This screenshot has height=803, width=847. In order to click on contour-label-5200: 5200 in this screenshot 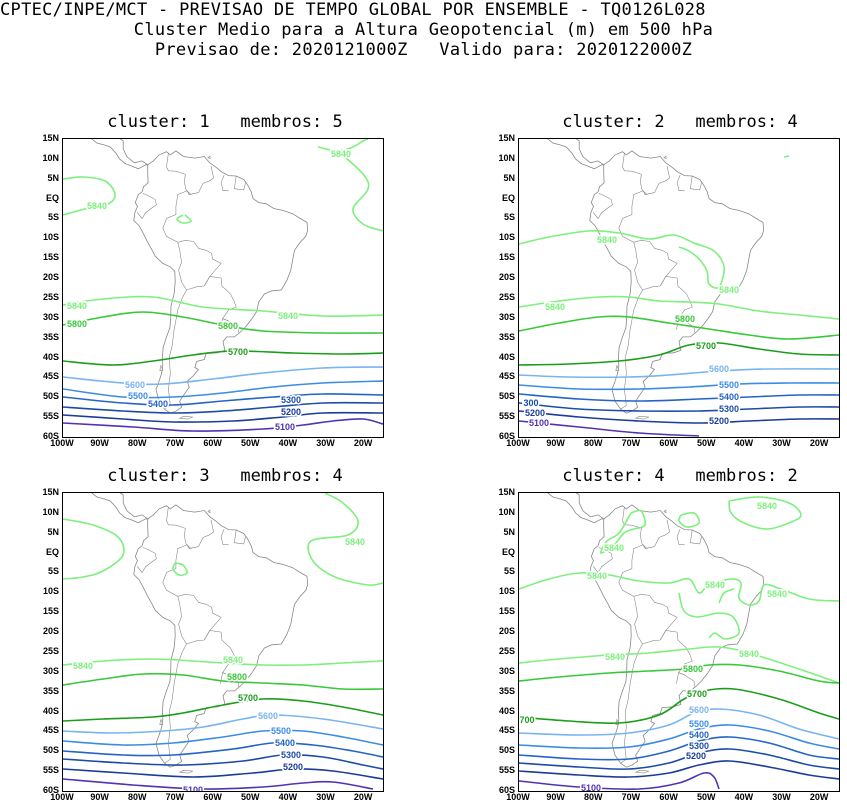, I will do `click(696, 756)`.